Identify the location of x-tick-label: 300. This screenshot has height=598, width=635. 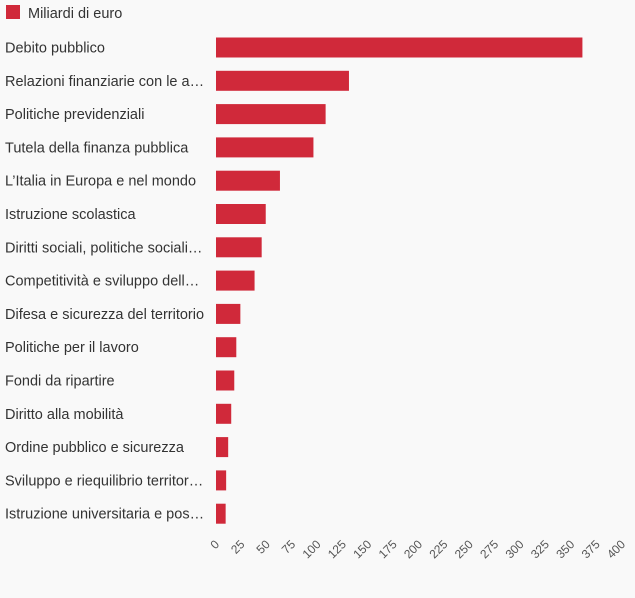
(515, 549).